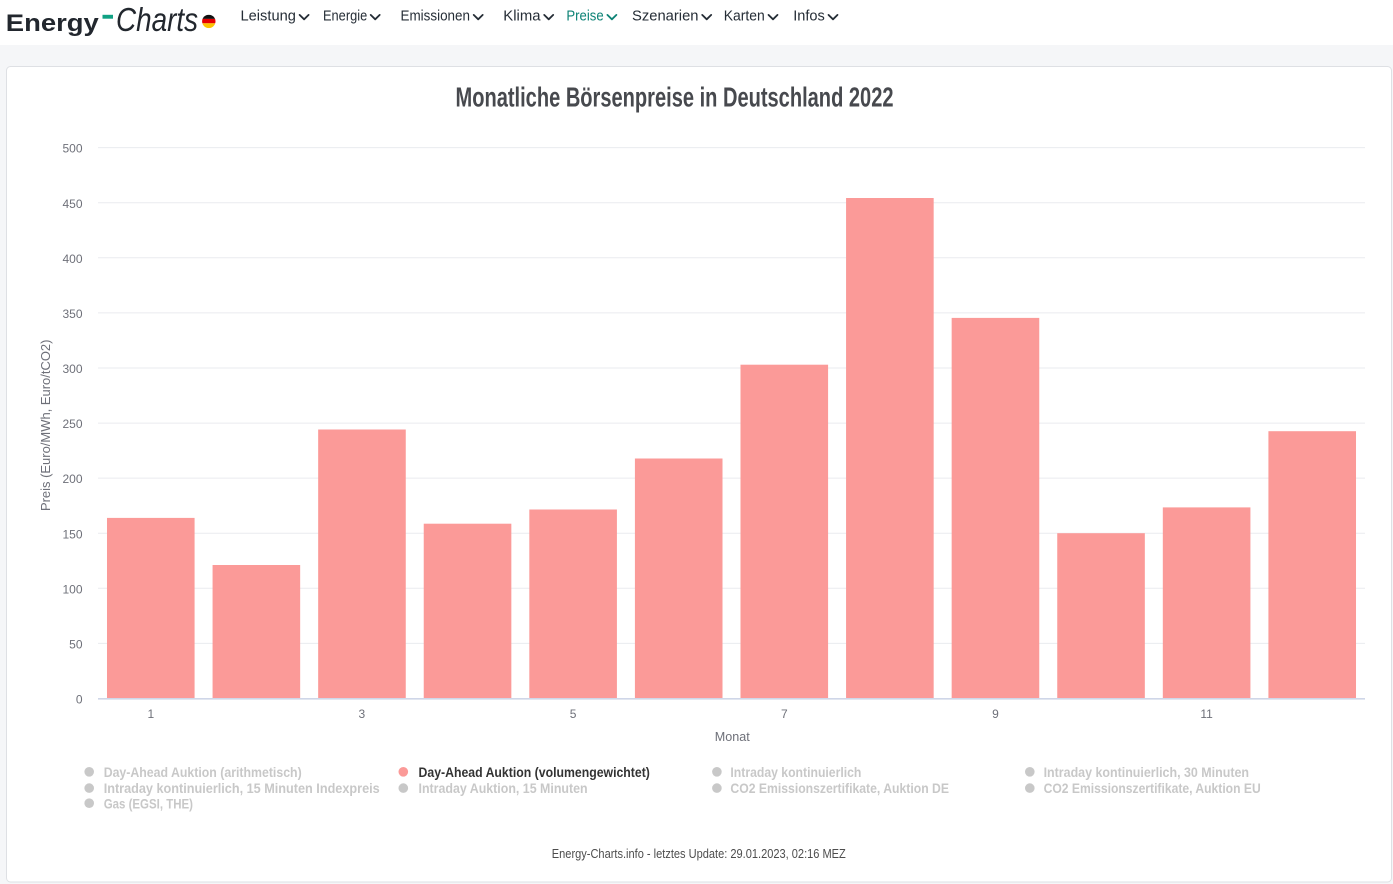 The height and width of the screenshot is (884, 1393). I want to click on svg-text:CO2 Emissionszertifikate, Aukt: CO2 Emissionszertifikate, Auktion EU, so click(1152, 788).